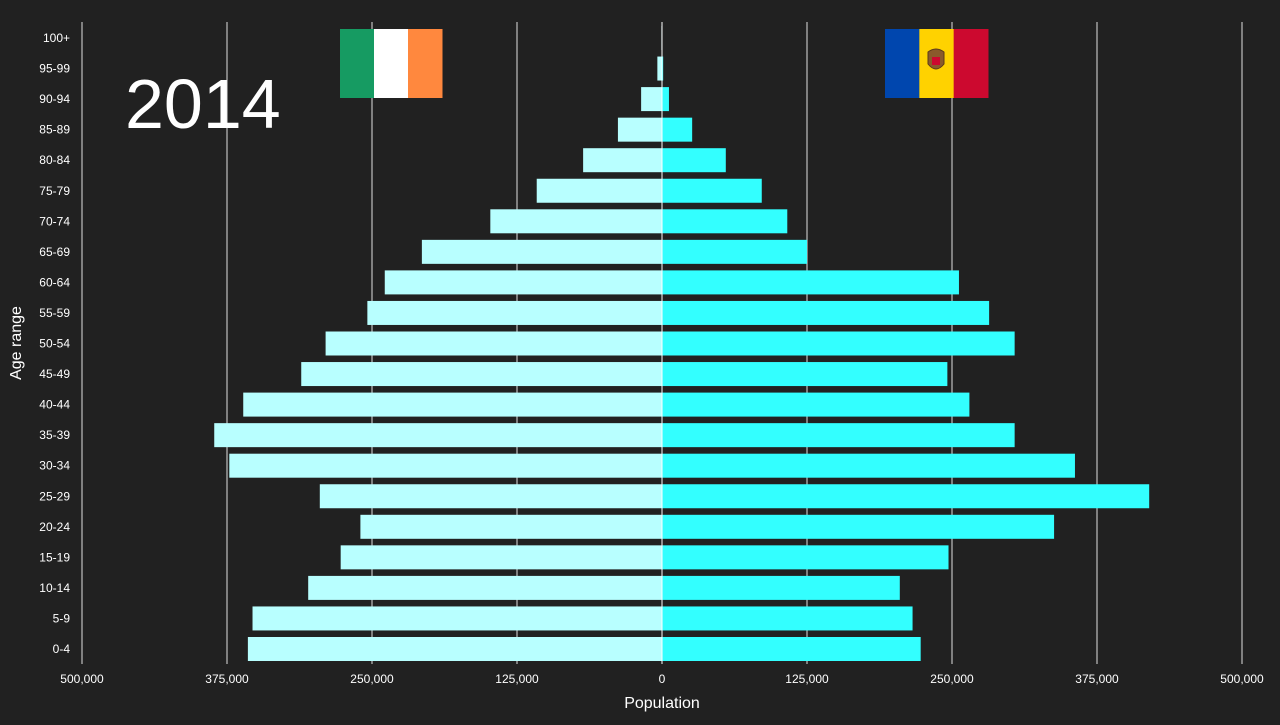  I want to click on y-tick-label: 70-74, so click(54, 221).